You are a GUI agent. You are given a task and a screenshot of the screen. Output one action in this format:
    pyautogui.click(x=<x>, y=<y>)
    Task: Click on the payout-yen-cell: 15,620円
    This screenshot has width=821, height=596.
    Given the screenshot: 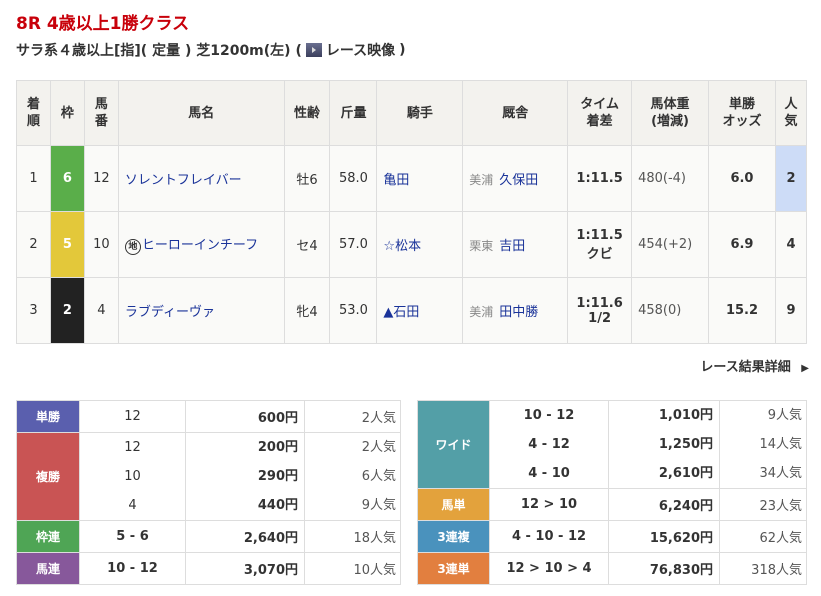 What is the action you would take?
    pyautogui.click(x=664, y=536)
    